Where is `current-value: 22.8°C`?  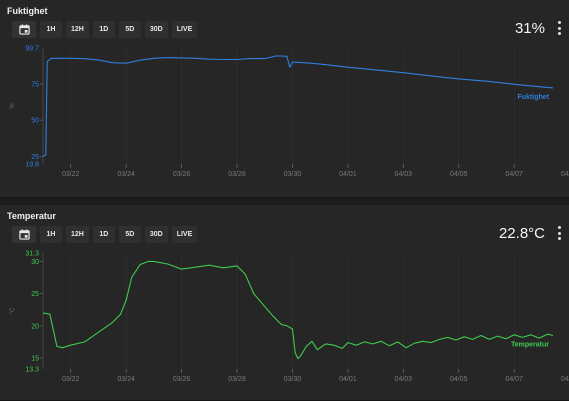 current-value: 22.8°C is located at coordinates (521, 233).